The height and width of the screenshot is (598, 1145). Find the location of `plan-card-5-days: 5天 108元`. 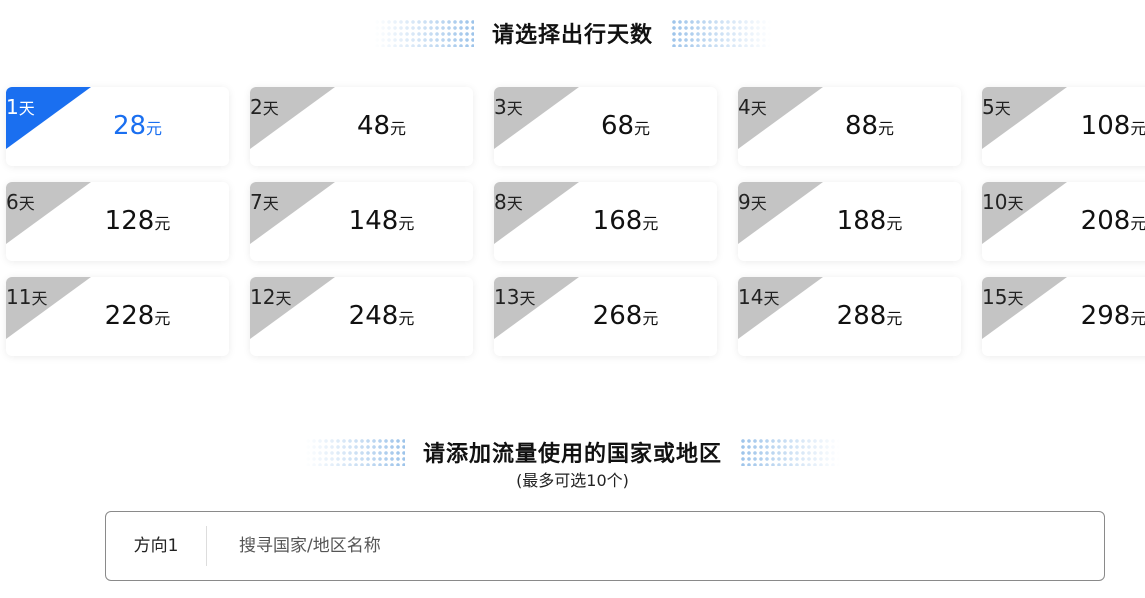

plan-card-5-days: 5天 108元 is located at coordinates (1063, 126).